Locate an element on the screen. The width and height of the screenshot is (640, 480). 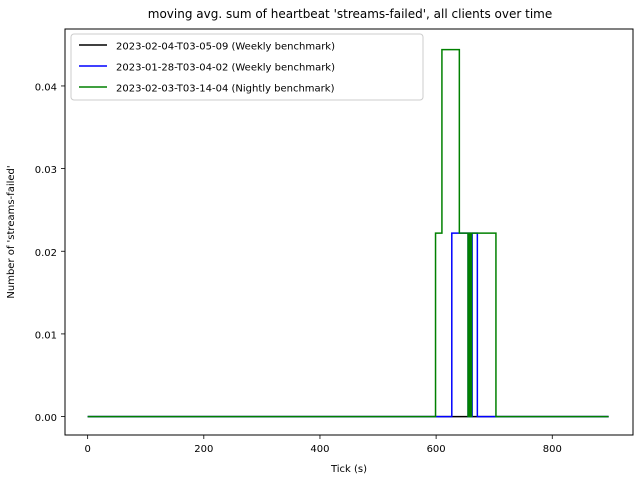
legend-label-1: 2023-02-04-T03-05-09 (Weekly benchmark) is located at coordinates (225, 47).